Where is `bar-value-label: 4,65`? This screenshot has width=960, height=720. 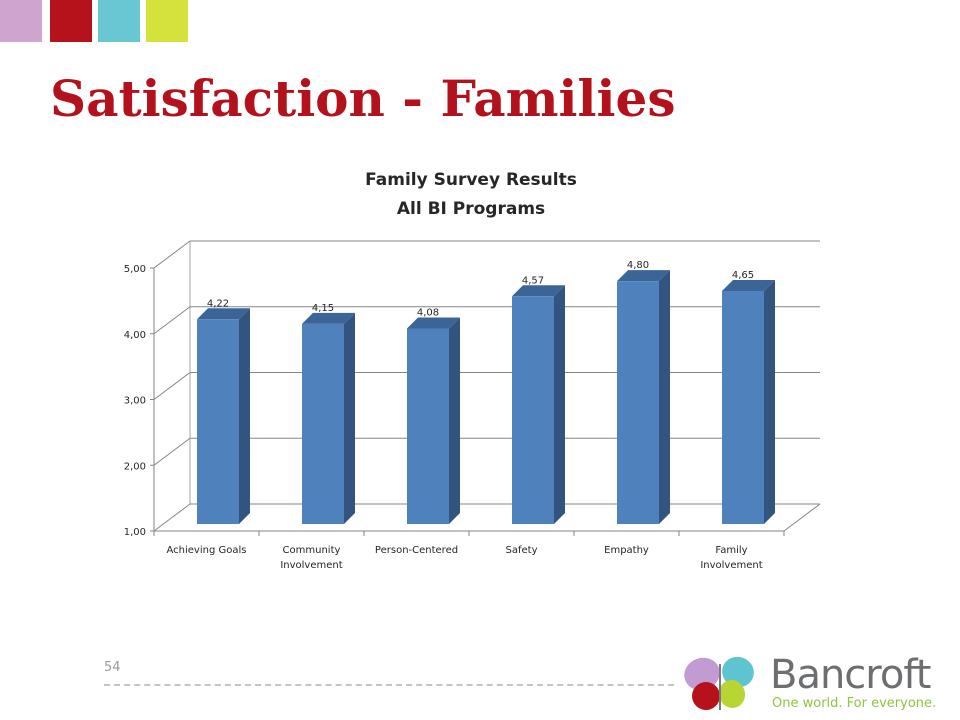 bar-value-label: 4,65 is located at coordinates (743, 275).